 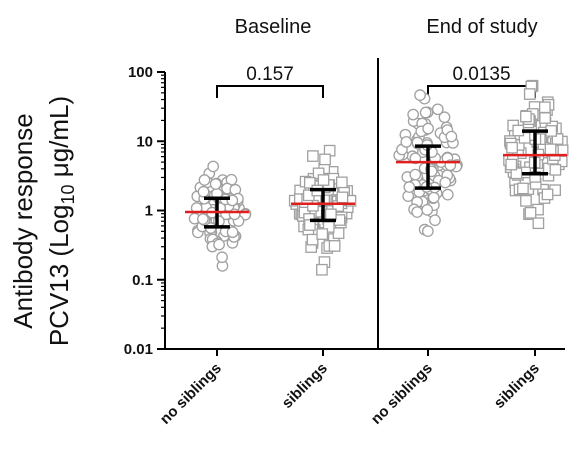 What do you see at coordinates (481, 74) in the screenshot?
I see `p-value-label: 0.0135` at bounding box center [481, 74].